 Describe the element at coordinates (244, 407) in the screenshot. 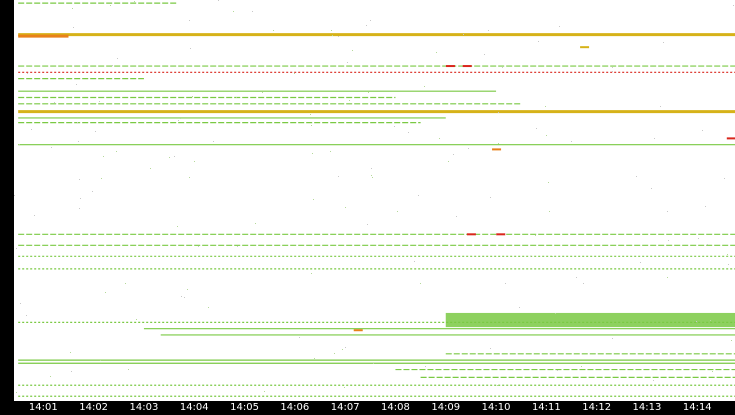

I see `x-tick-label-4: 14:05` at that location.